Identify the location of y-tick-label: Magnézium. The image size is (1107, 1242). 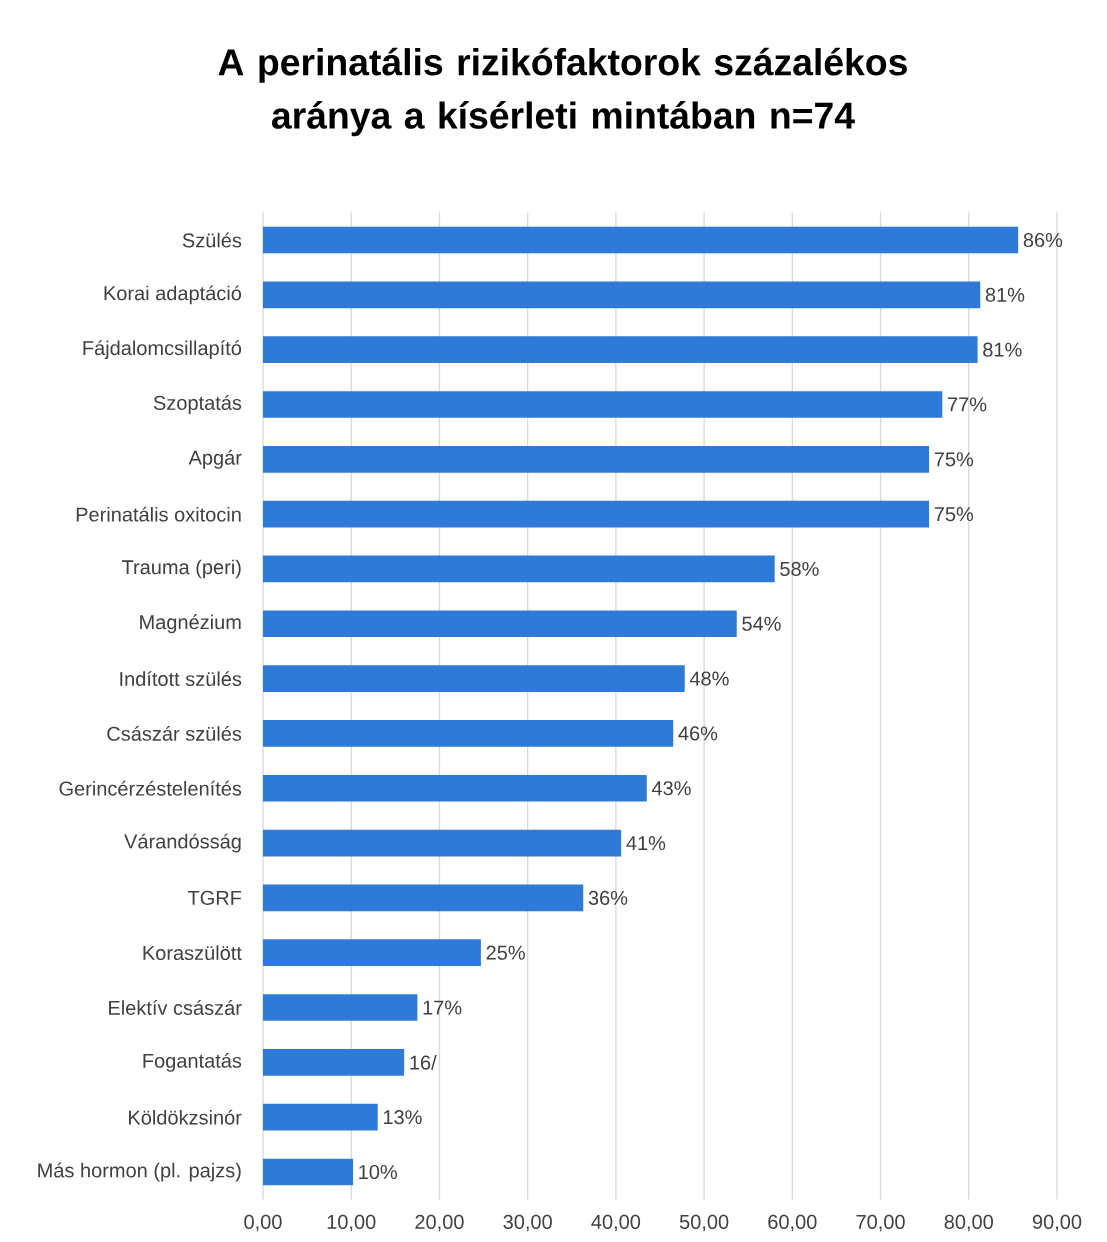
(190, 624).